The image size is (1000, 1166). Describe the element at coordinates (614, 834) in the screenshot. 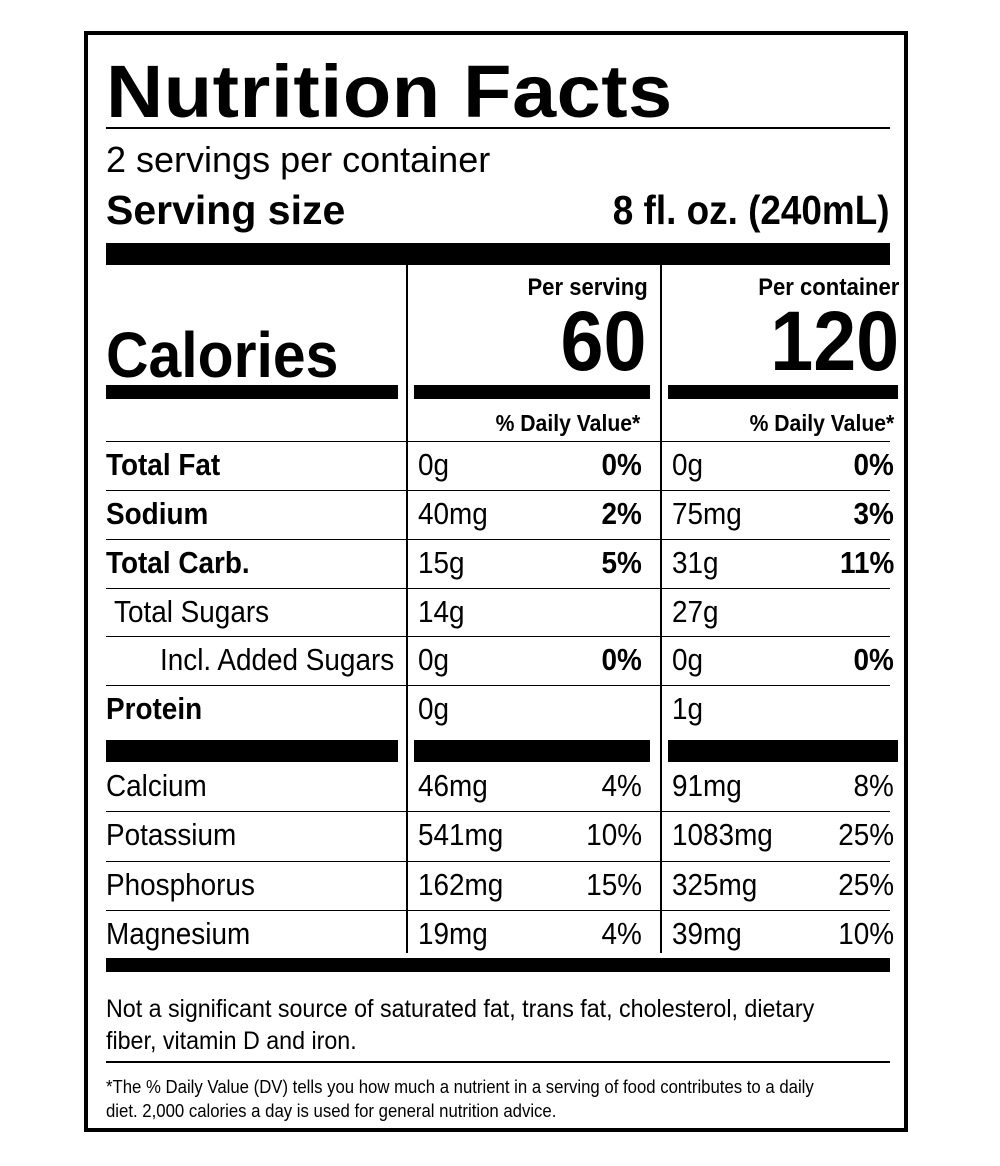

I see `mineral-dv-serving: 10%` at that location.